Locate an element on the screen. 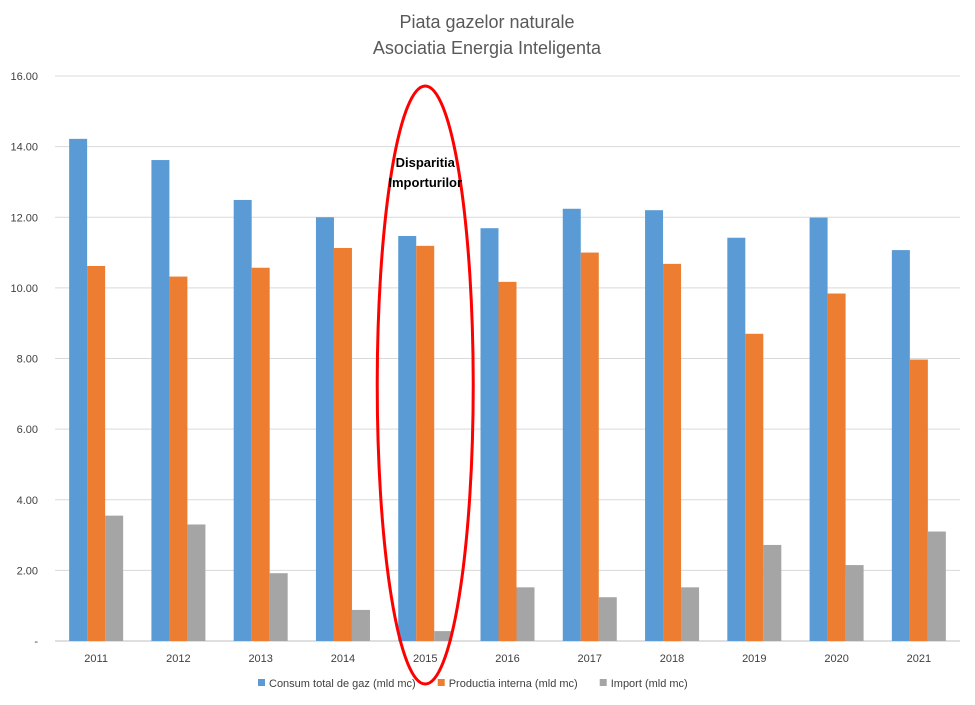  legend-label: Productia interna (mld mc) is located at coordinates (513, 684).